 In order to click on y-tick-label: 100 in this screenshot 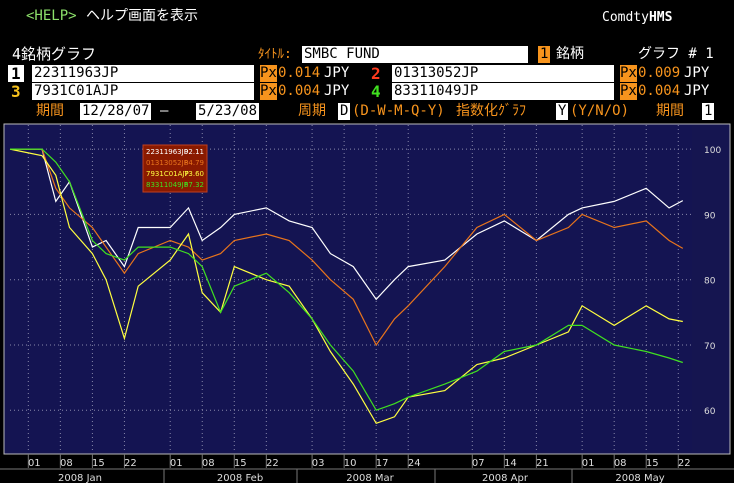, I will do `click(712, 151)`.